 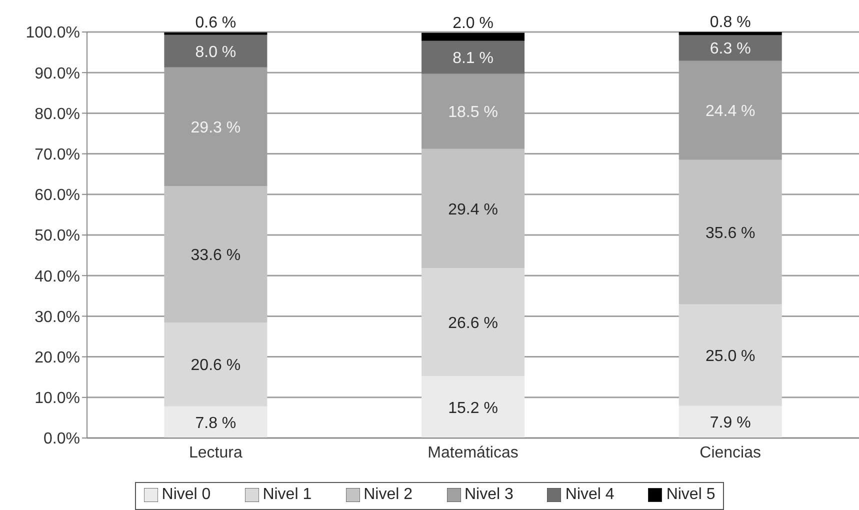 I want to click on data-label: 15.2 %, so click(x=473, y=408).